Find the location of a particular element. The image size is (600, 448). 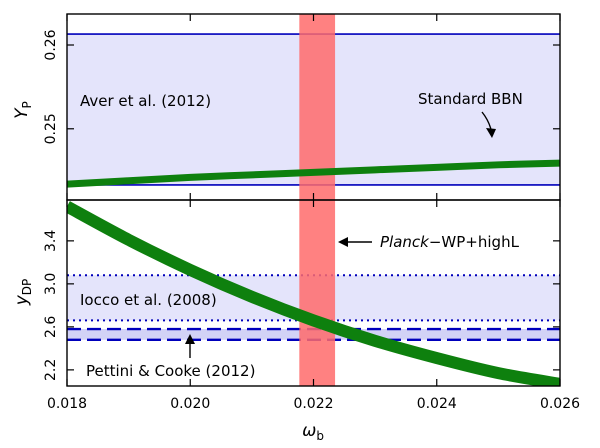

planck-band-bottom is located at coordinates (317, 293).